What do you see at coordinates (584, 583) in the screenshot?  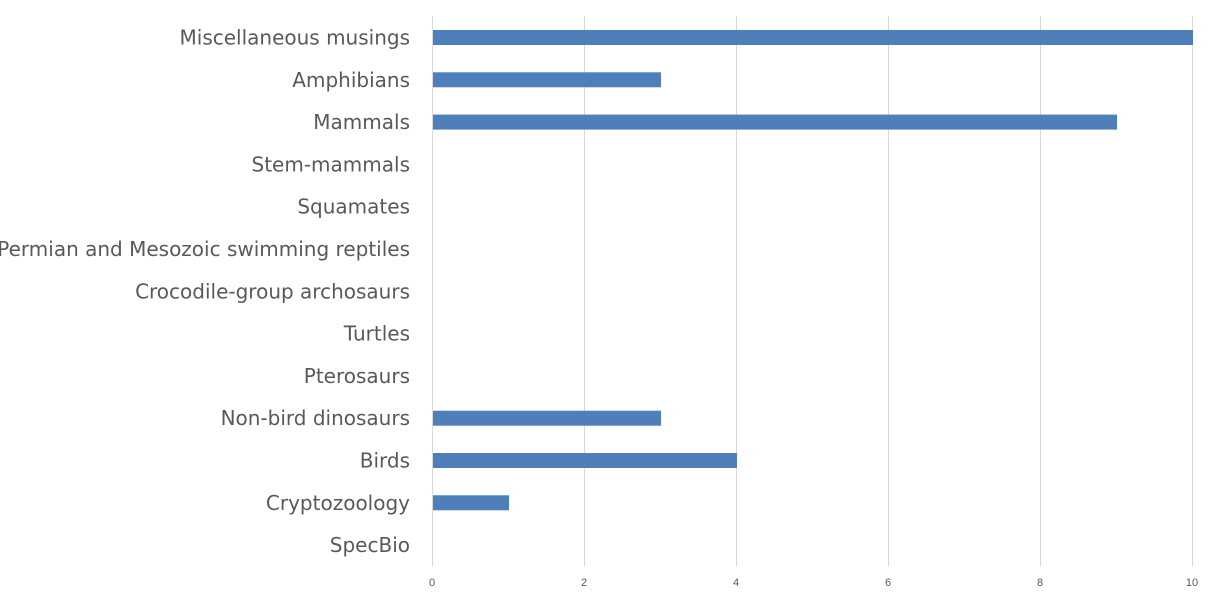 I see `x-tick-label: 2` at bounding box center [584, 583].